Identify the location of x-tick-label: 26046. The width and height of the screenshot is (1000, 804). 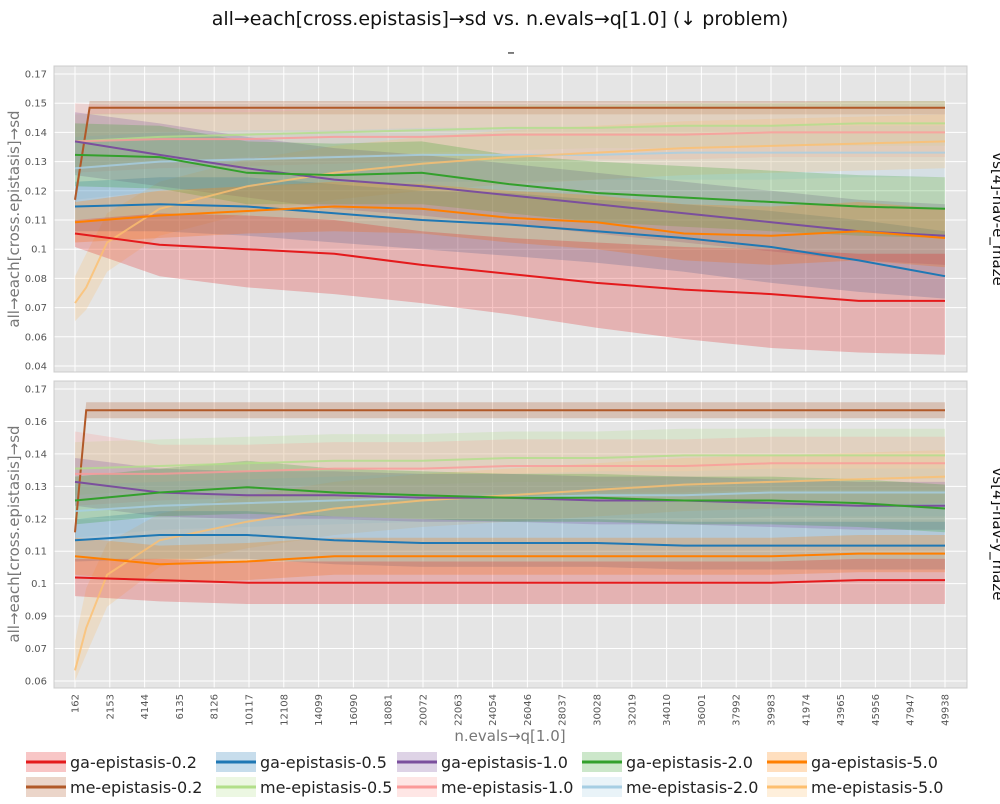
(528, 710).